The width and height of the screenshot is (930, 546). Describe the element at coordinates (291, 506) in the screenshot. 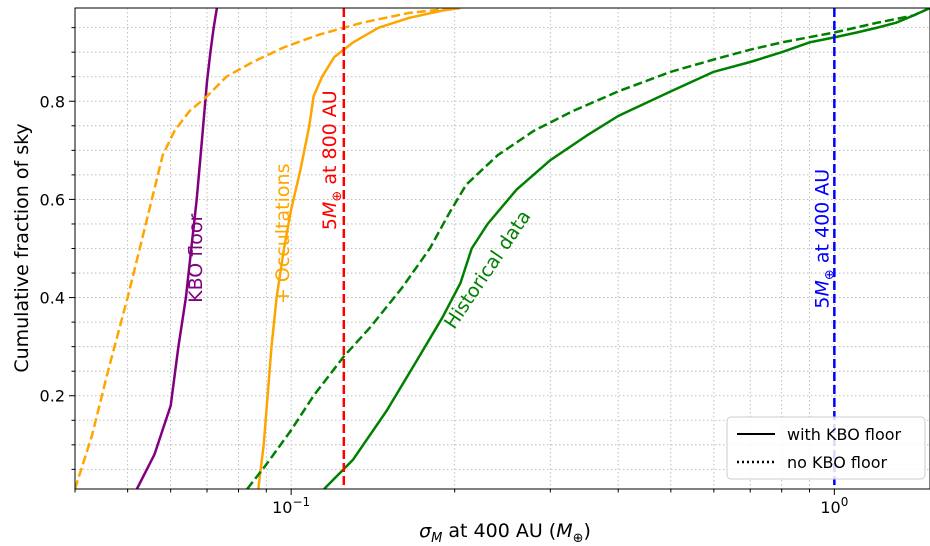

I see `x-tick-label: 10⁻¹` at that location.